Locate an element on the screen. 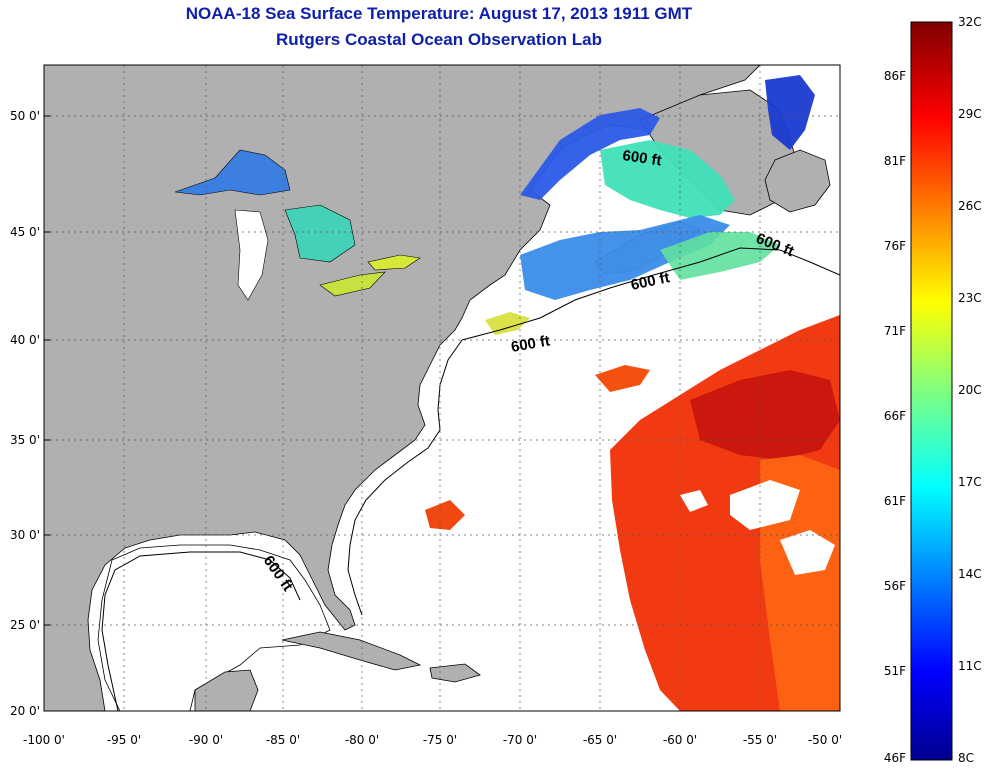 Image resolution: width=984 pixels, height=770 pixels. colorbar-fahrenheit-label: 71F is located at coordinates (895, 331).